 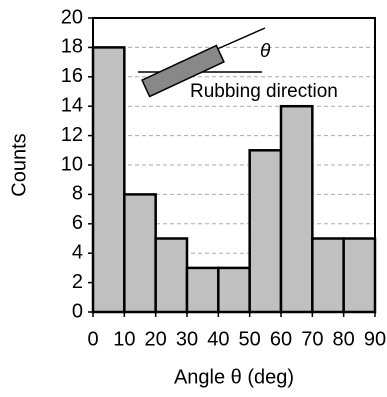 What do you see at coordinates (77, 194) in the screenshot?
I see `y-tick-label: 8` at bounding box center [77, 194].